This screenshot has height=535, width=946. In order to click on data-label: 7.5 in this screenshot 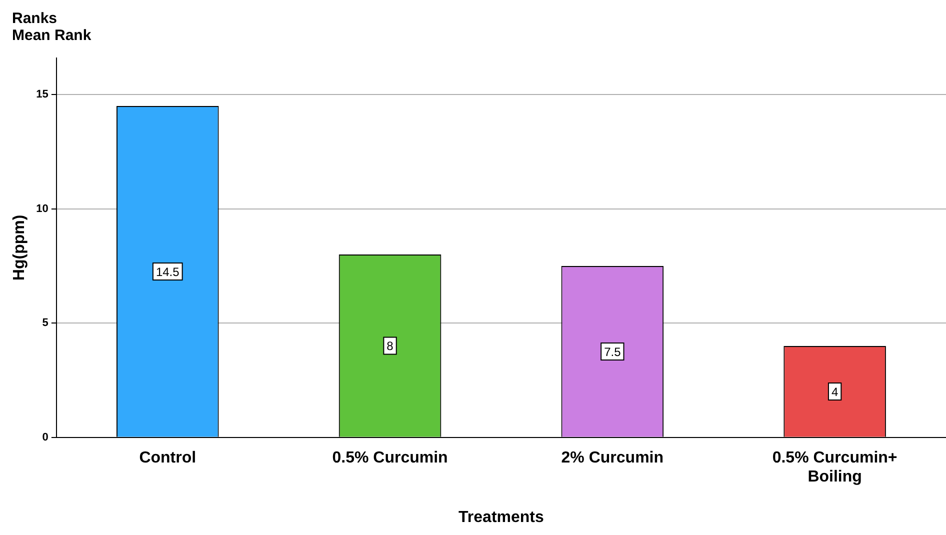, I will do `click(613, 351)`.